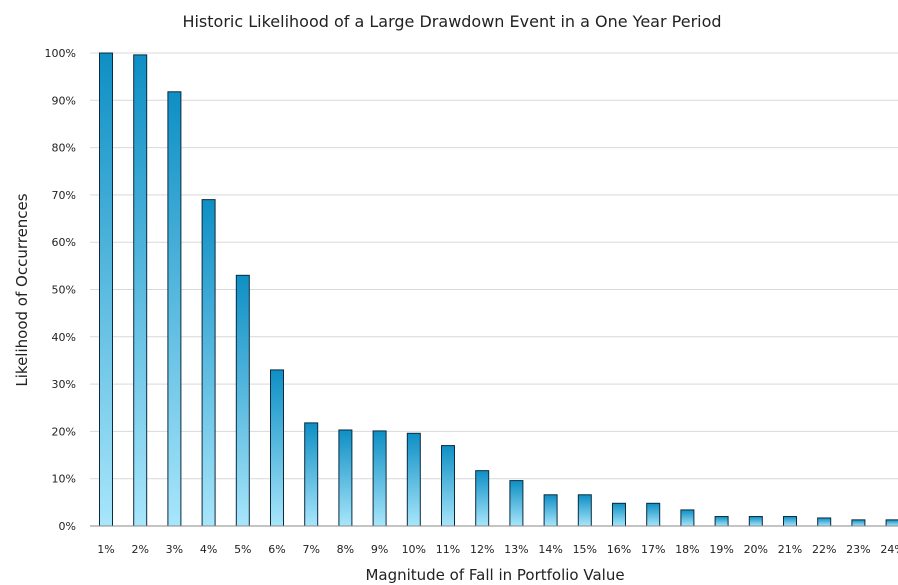  Describe the element at coordinates (756, 549) in the screenshot. I see `x-tick-label: 20%` at that location.